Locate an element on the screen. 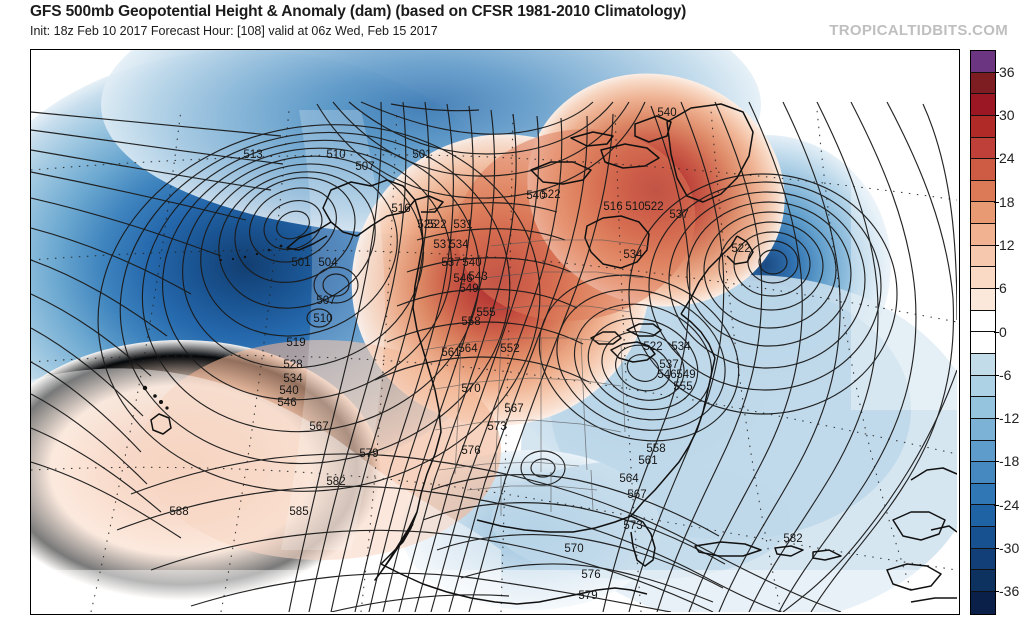 Image resolution: width=1024 pixels, height=638 pixels. svg-text: 525 is located at coordinates (426, 225).